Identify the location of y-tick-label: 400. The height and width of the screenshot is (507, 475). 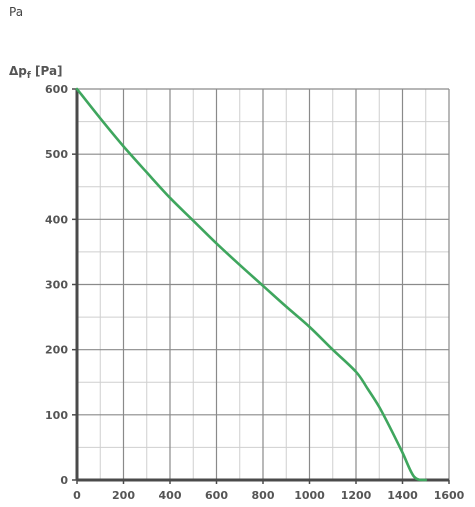
(56, 219).